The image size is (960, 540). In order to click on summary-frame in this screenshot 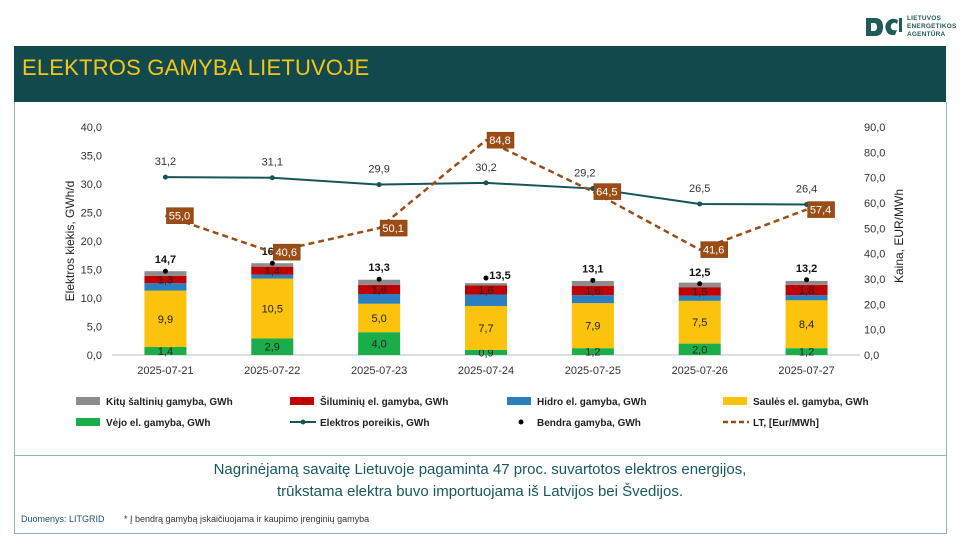, I will do `click(480, 494)`.